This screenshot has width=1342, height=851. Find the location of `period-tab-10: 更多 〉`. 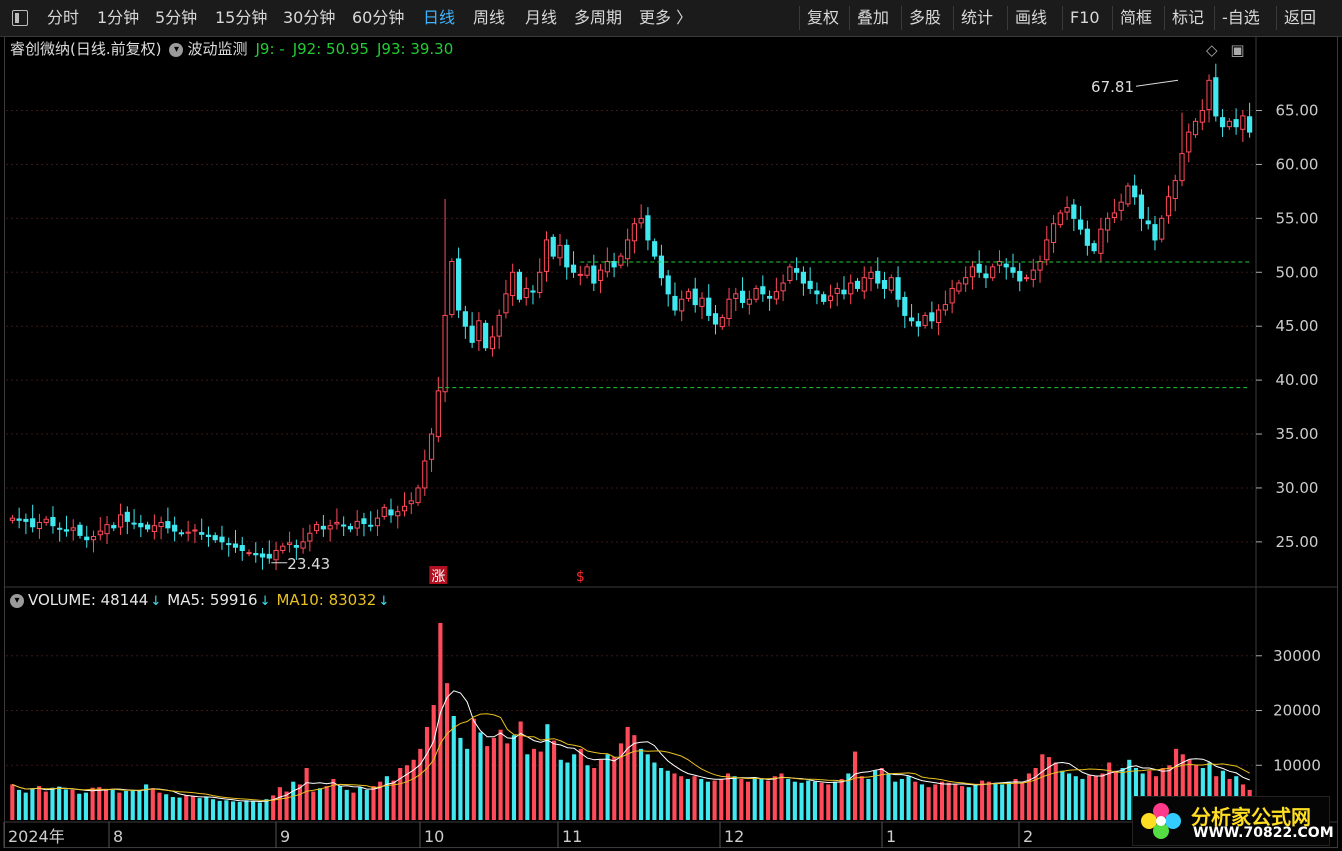

period-tab-10: 更多 〉 is located at coordinates (666, 17).